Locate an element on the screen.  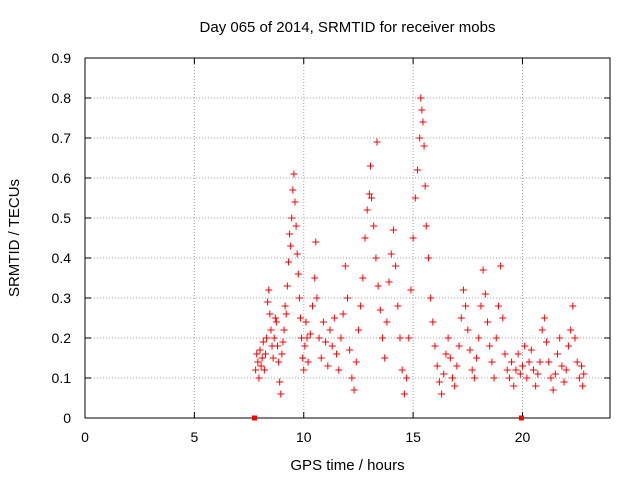
x-tick-label: 10 is located at coordinates (304, 437).